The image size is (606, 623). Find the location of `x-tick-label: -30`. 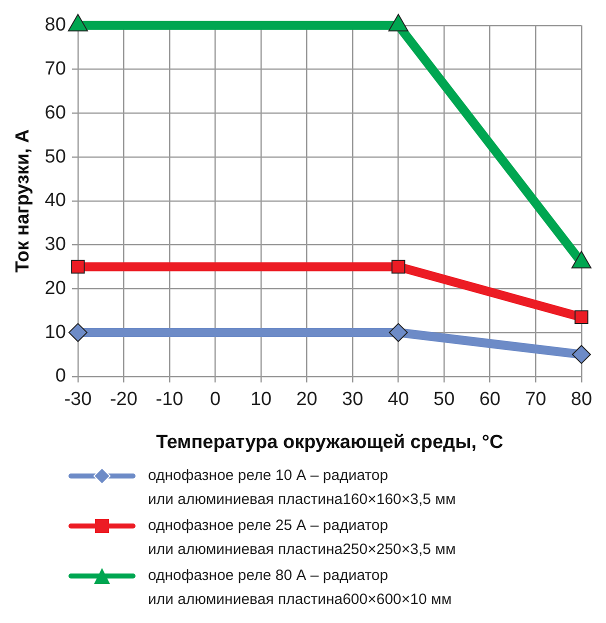

x-tick-label: -30 is located at coordinates (78, 399).